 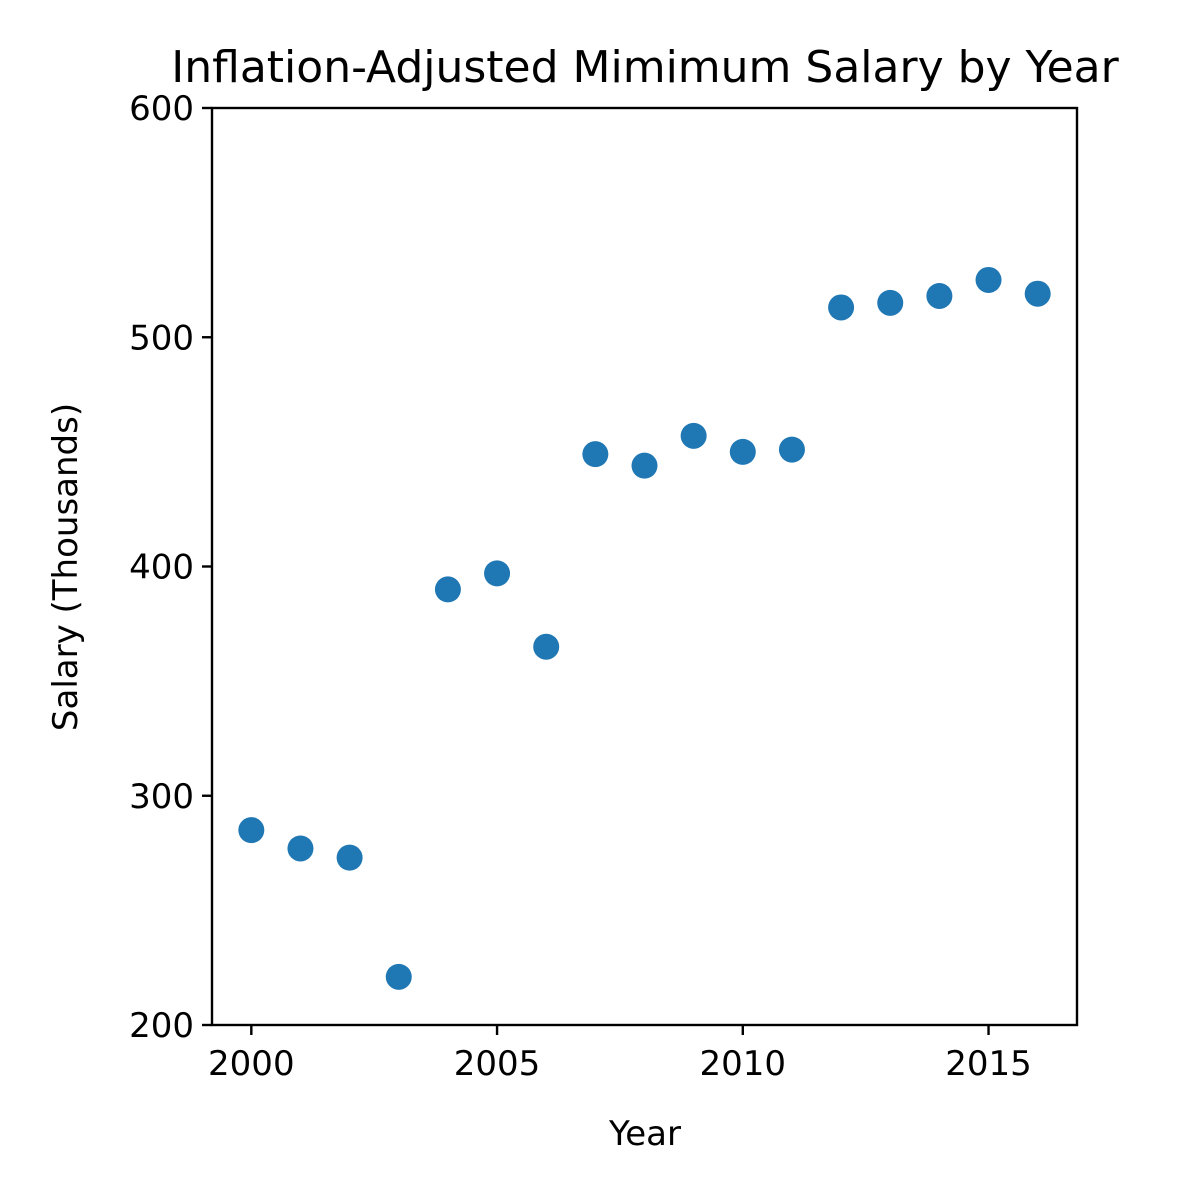 I want to click on y-tick-label: 200, so click(x=161, y=1026).